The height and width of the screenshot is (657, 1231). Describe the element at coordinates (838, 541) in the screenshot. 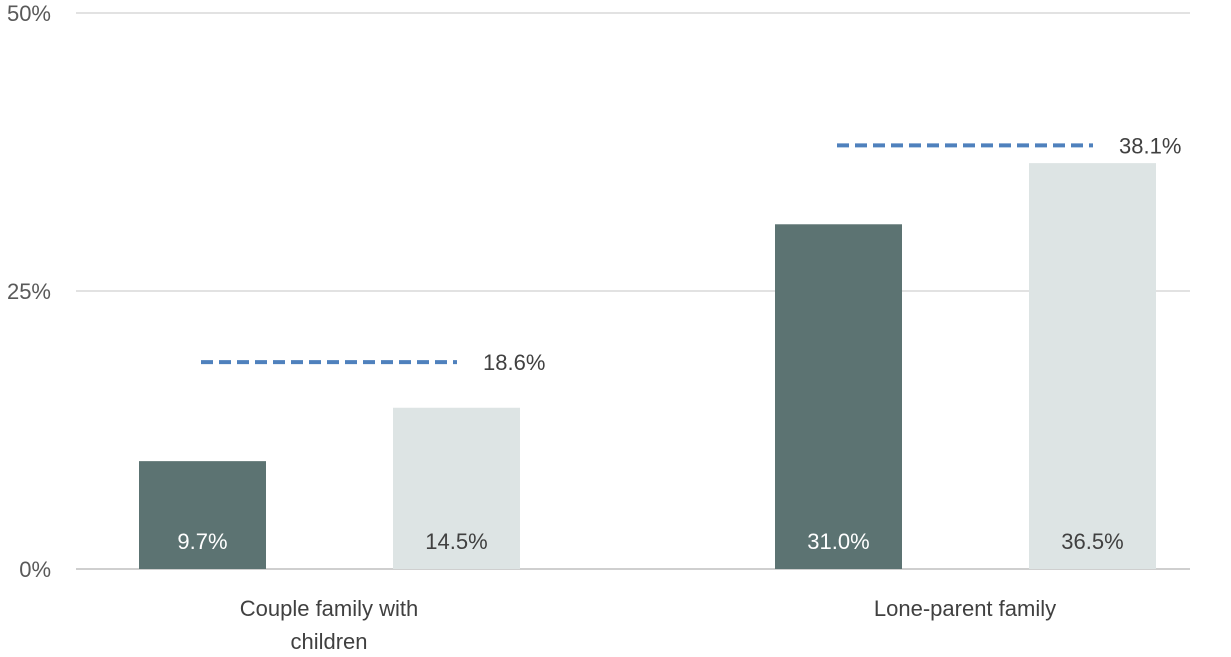

I see `bar-value-label: 31.0%` at that location.